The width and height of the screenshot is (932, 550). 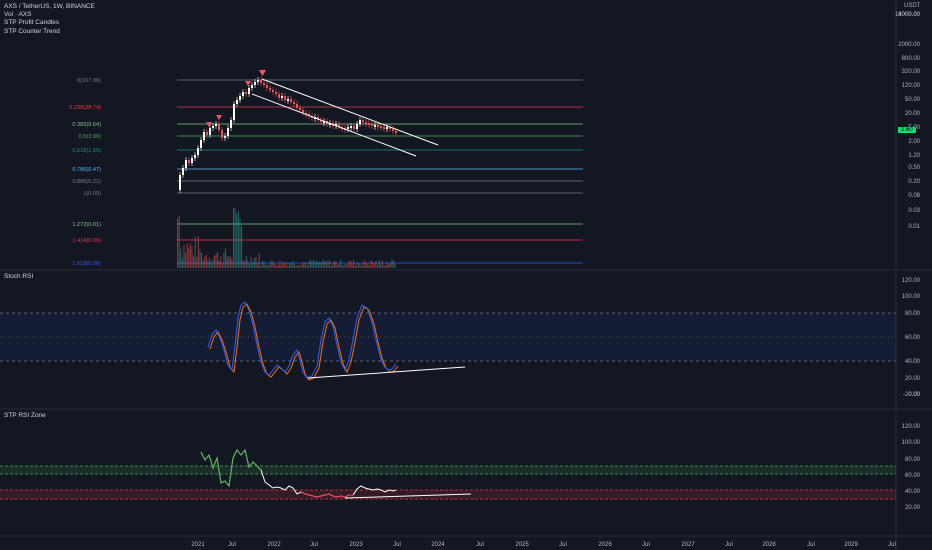 What do you see at coordinates (913, 362) in the screenshot?
I see `stoch-tick: 40.00` at bounding box center [913, 362].